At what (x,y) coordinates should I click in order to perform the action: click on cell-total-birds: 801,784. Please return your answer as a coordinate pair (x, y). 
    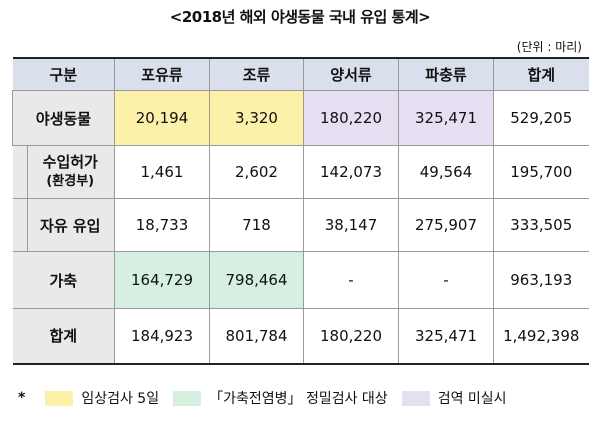
    Looking at the image, I should click on (256, 336).